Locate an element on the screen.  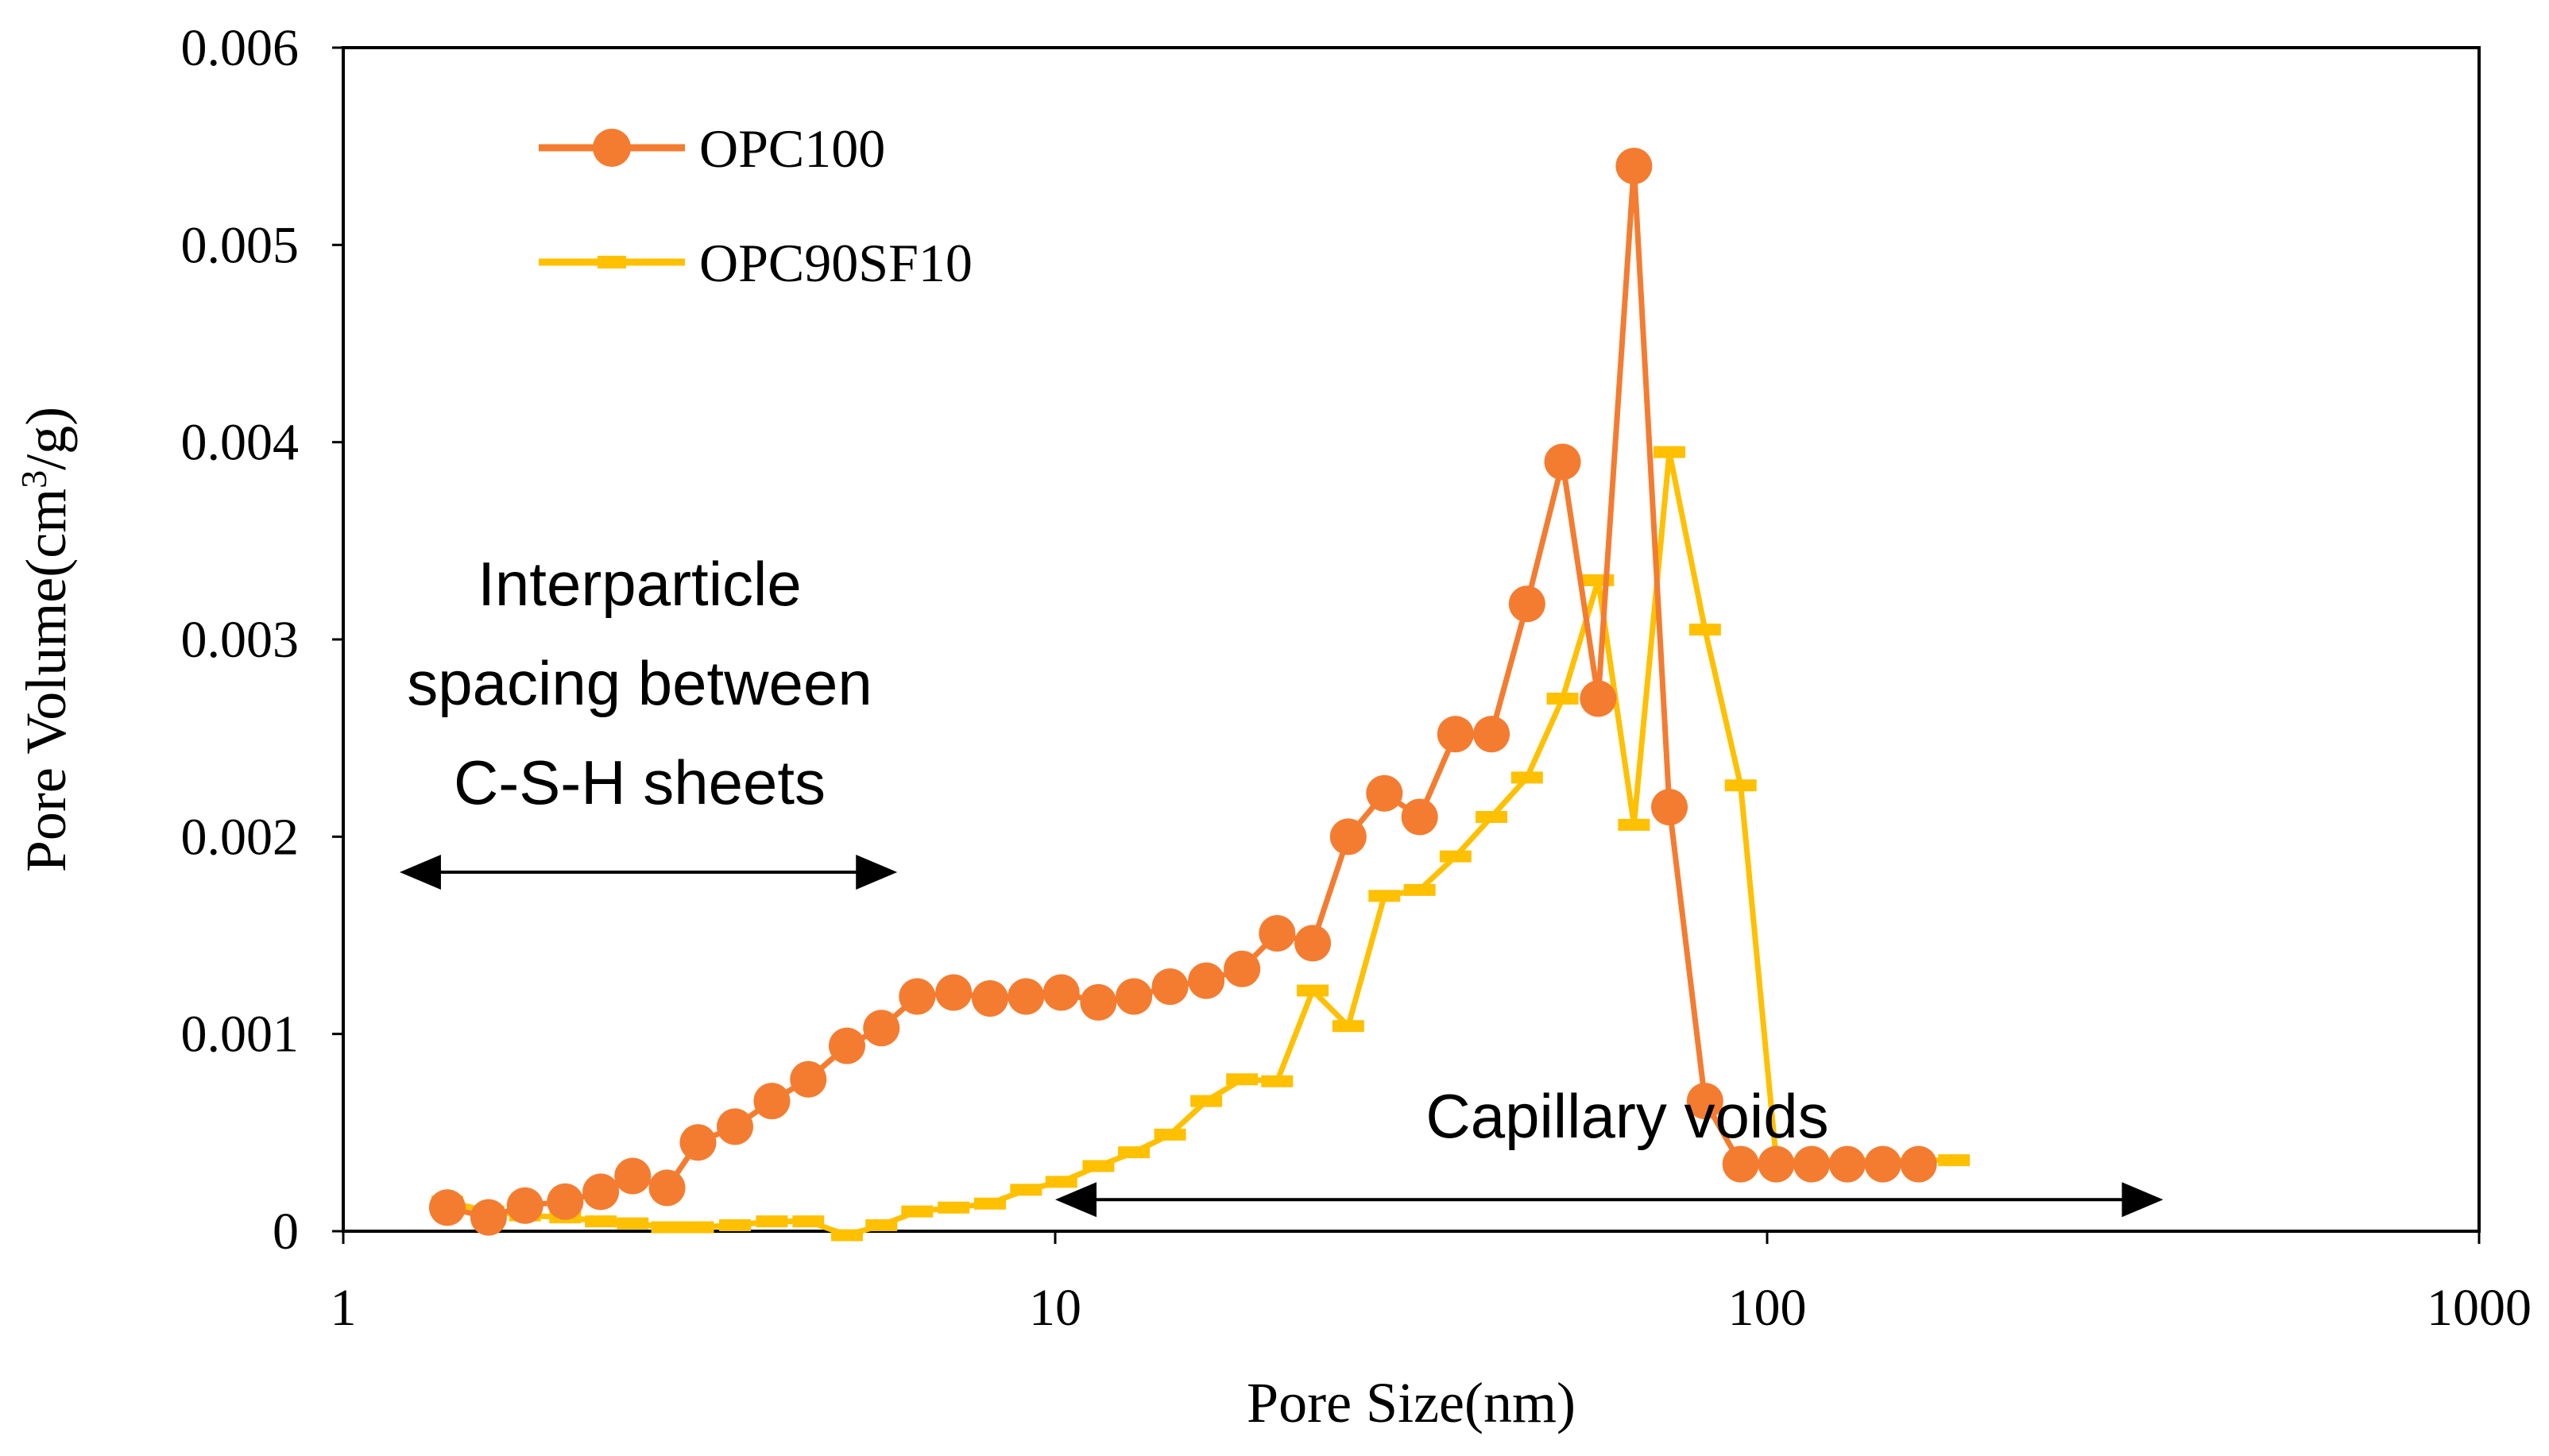
y-axis-title-main: Pore Volume(cm is located at coordinates (46, 680).